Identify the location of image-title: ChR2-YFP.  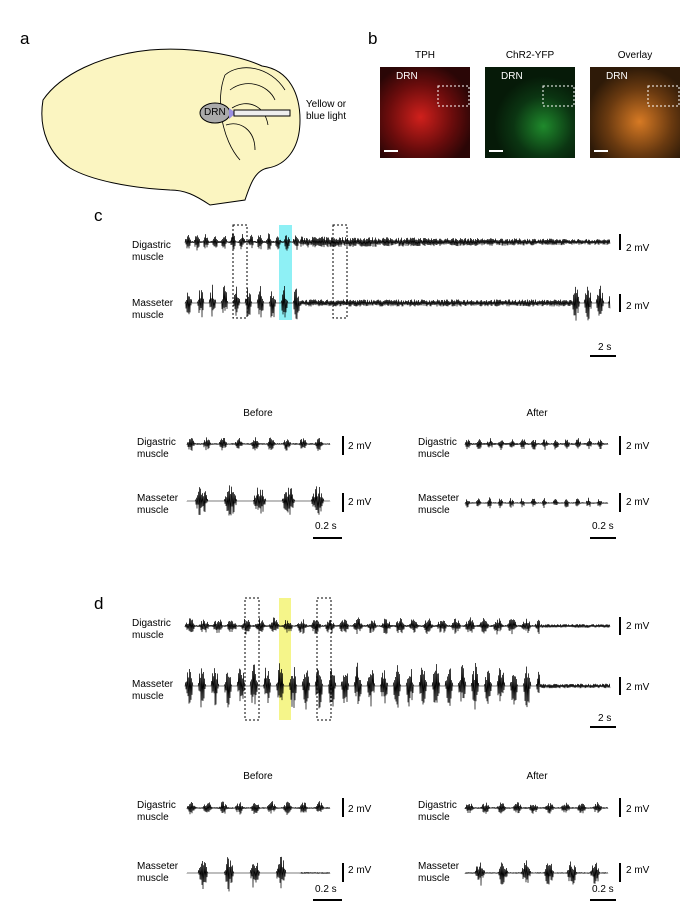
(530, 55).